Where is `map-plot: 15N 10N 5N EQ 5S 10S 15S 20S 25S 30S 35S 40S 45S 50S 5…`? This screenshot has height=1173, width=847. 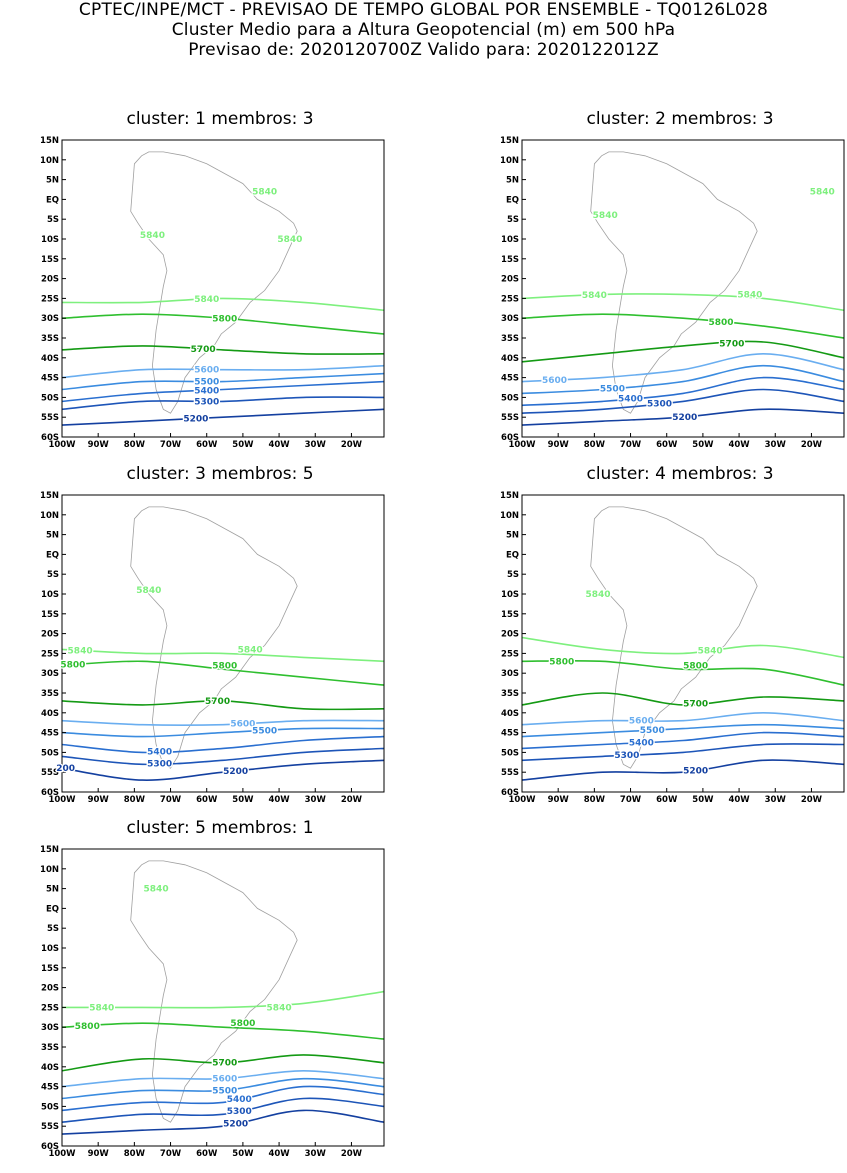 map-plot: 15N 10N 5N EQ 5S 10S 15S 20S 25S 30S 35S 40S 45S 50S 5… is located at coordinates (672, 293).